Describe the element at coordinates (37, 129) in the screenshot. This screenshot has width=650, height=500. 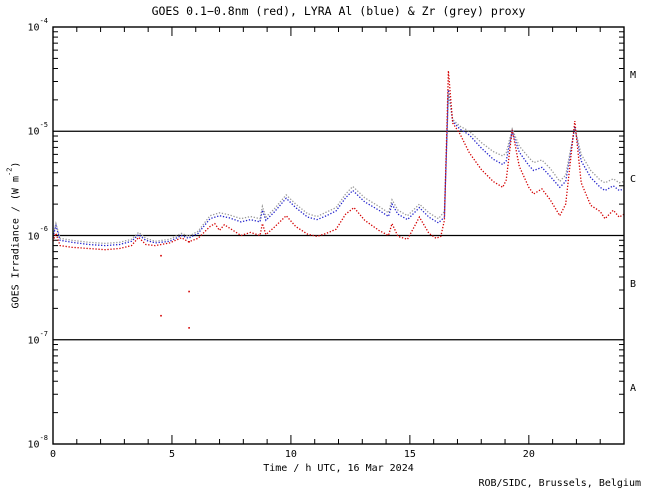
I see `y-tick-label: 10⁻⁵` at that location.